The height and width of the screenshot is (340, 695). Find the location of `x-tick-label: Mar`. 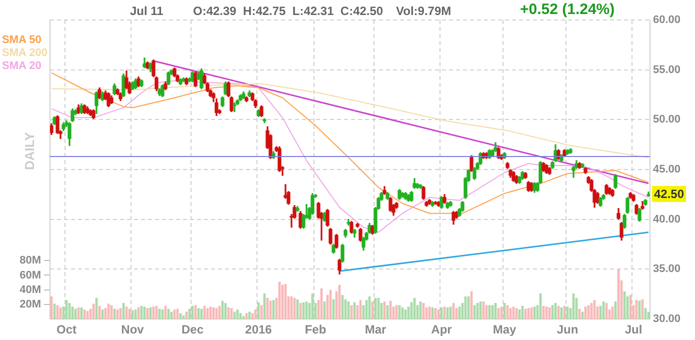

x-tick-label: Mar is located at coordinates (375, 329).